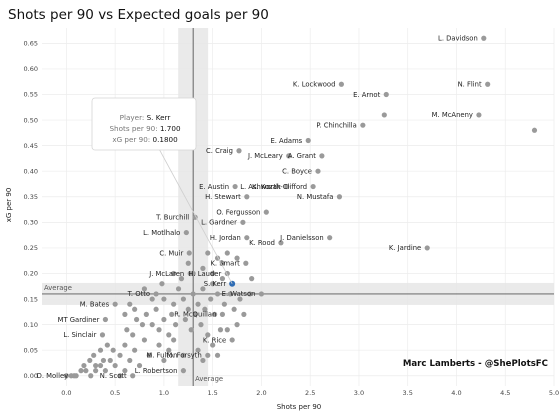 This screenshot has height=420, width=560. I want to click on point-label: L. Robertson, so click(156, 371).